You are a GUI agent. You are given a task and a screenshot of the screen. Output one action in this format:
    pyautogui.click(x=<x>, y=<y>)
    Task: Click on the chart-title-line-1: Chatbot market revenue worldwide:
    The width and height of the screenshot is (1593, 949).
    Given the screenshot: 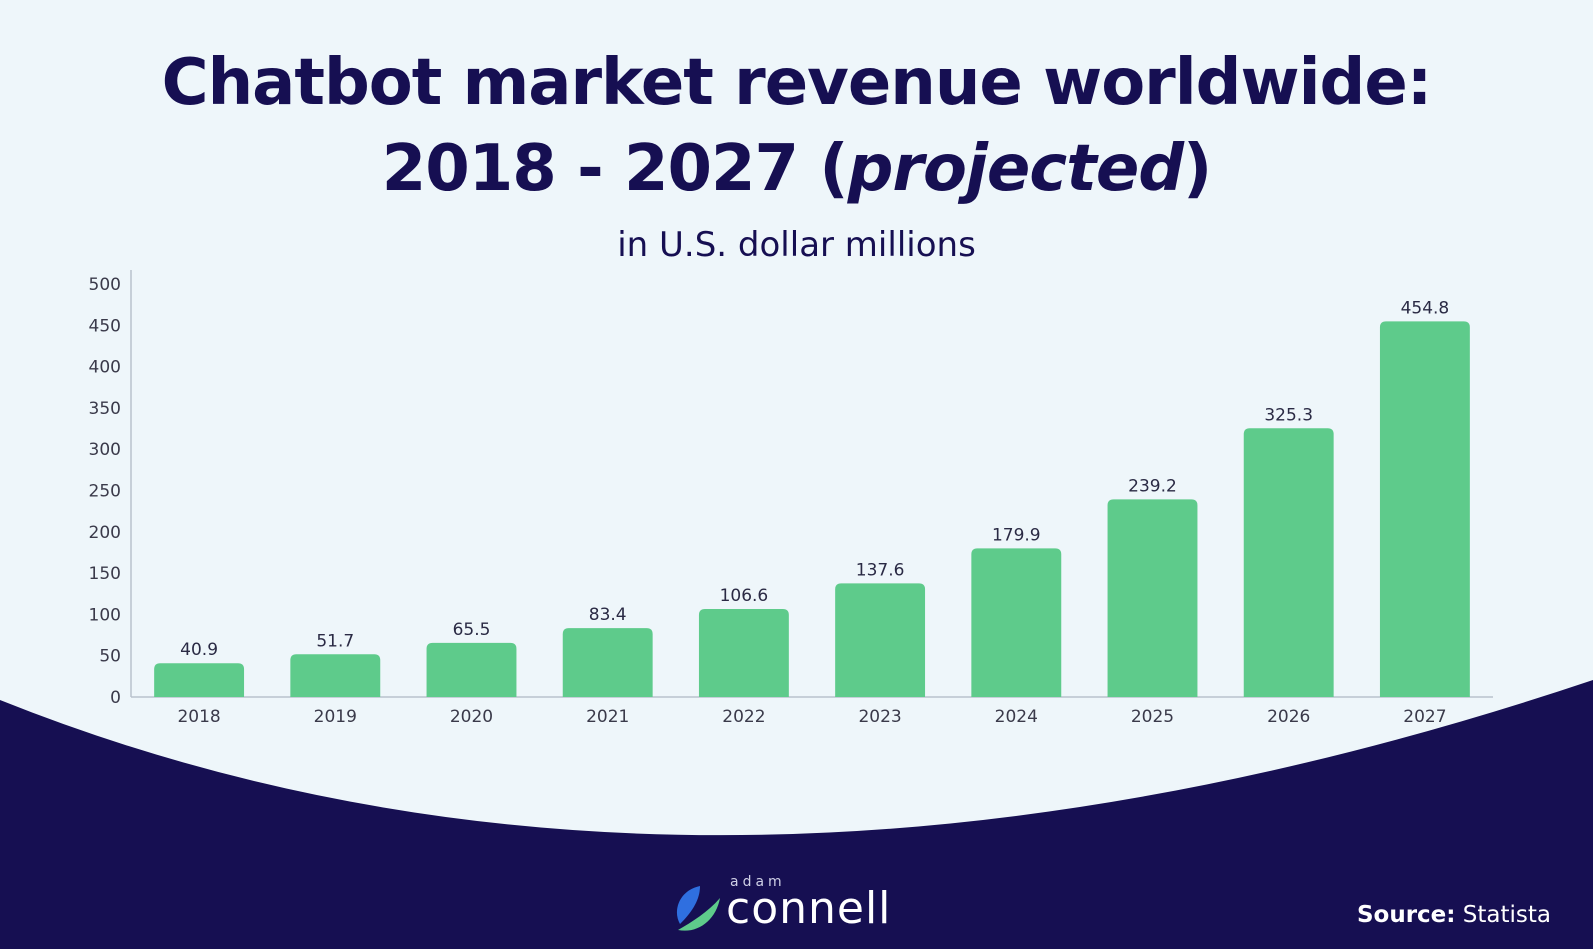 What is the action you would take?
    pyautogui.click(x=796, y=83)
    